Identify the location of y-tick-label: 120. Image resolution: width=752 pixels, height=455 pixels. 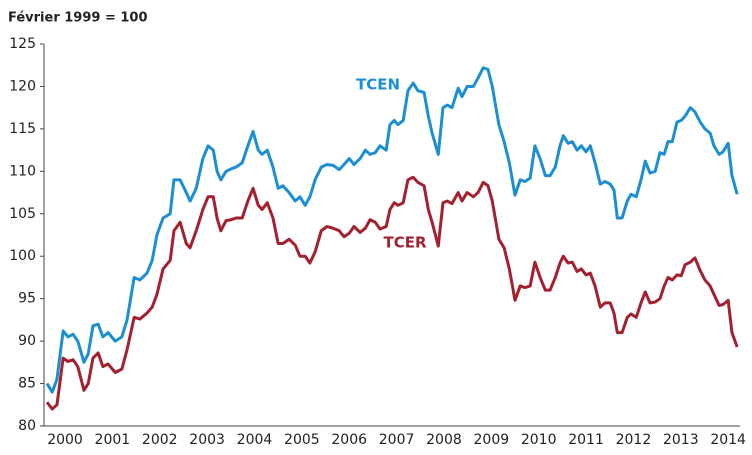
(22, 86).